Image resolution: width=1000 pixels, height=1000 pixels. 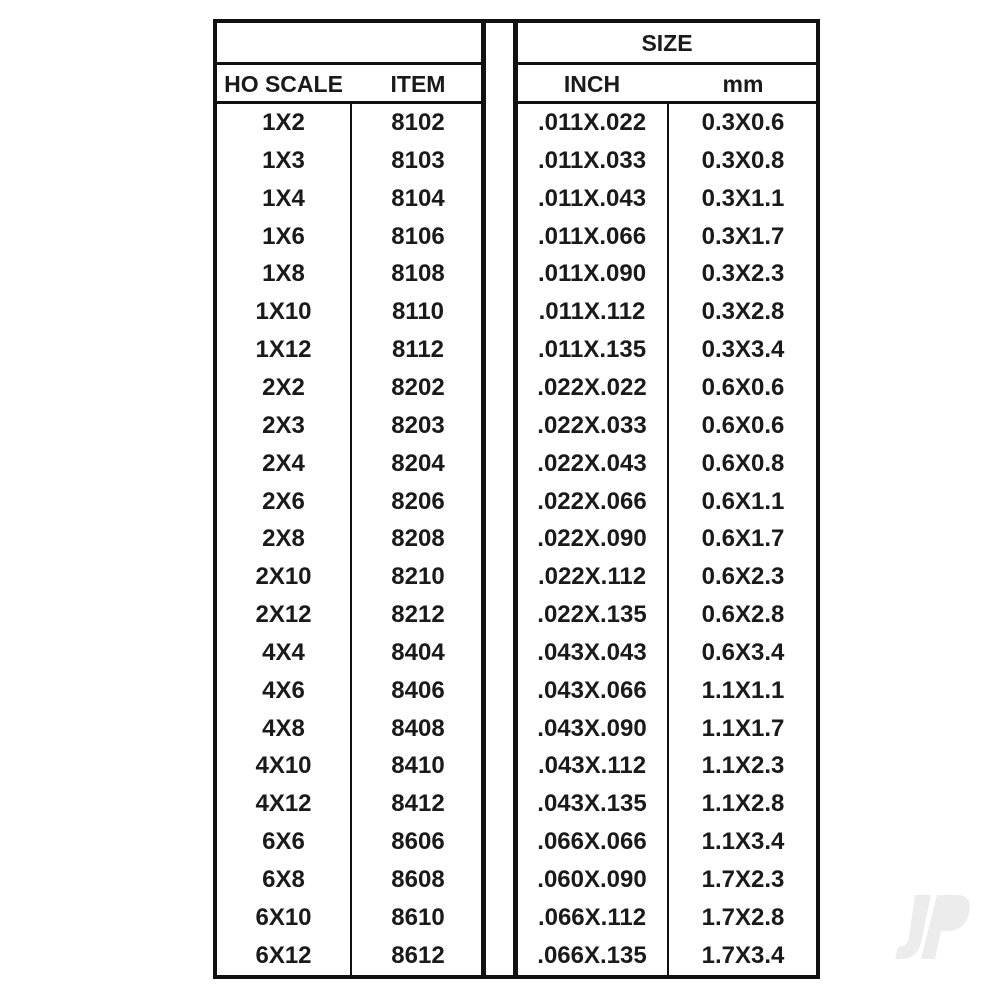 I want to click on cell-mm: 0.3X0.6, so click(x=743, y=122).